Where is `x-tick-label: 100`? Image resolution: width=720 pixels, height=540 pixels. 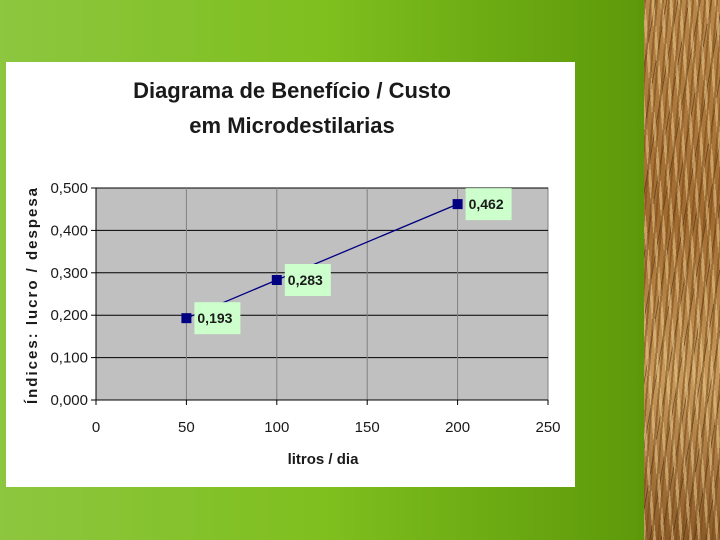 x-tick-label: 100 is located at coordinates (276, 427).